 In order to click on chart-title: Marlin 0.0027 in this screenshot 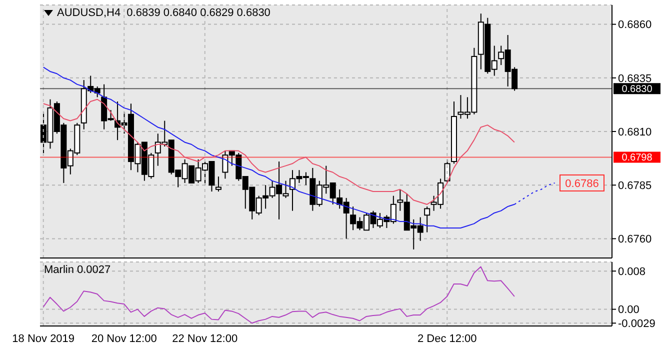, I will do `click(77, 270)`.